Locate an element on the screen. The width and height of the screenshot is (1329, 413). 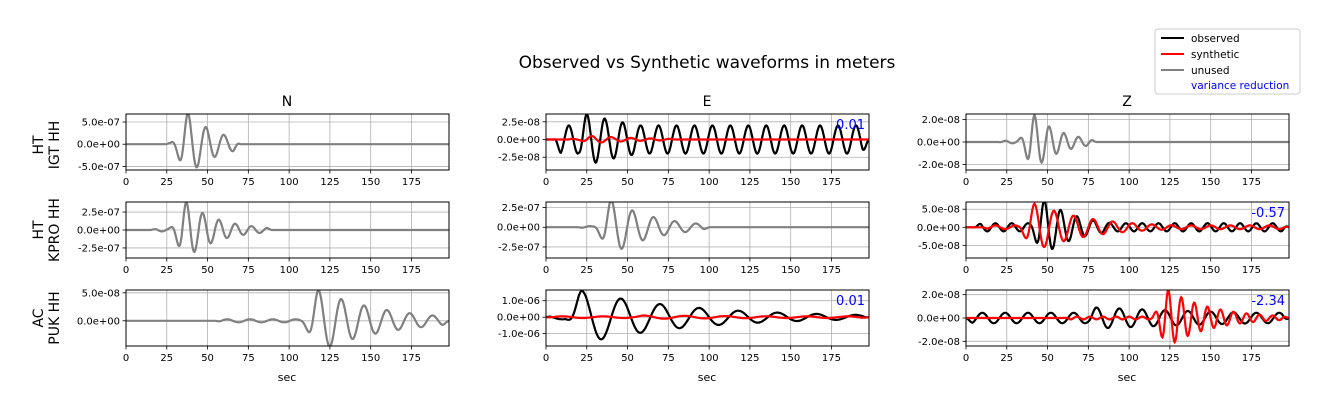
panel-n-1-frame is located at coordinates (287, 230).